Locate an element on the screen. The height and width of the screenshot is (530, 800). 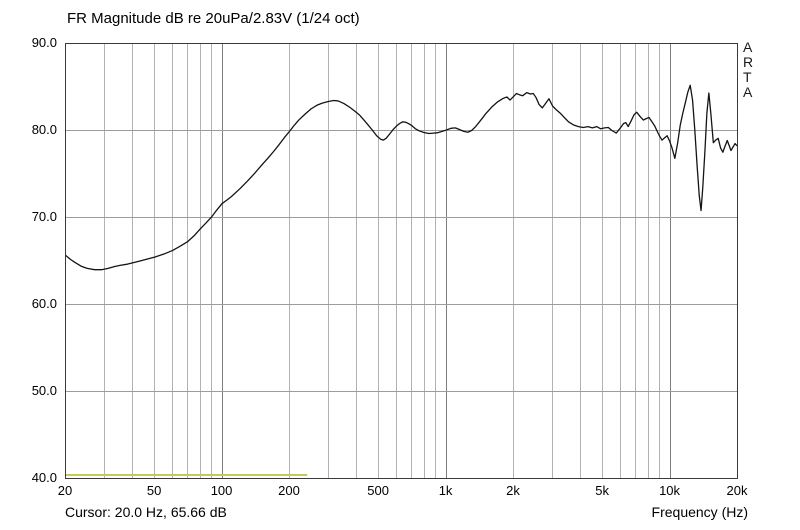
y-tick-label: 60.0 is located at coordinates (44, 303).